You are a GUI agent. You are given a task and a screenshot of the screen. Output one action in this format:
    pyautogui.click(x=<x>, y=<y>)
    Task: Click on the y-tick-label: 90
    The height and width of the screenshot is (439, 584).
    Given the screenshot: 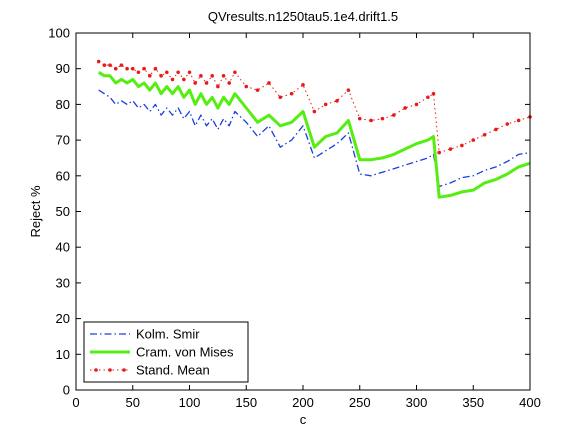 What is the action you would take?
    pyautogui.click(x=63, y=68)
    